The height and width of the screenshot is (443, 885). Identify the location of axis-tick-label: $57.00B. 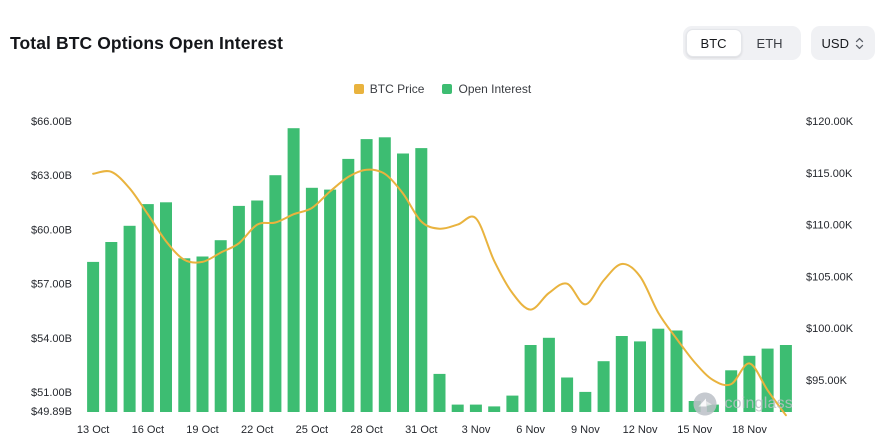
(51, 285).